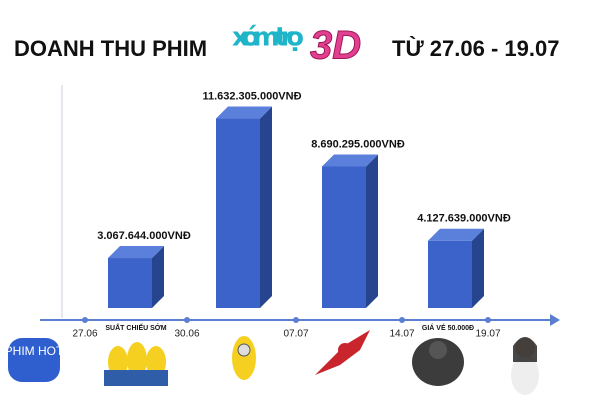  I want to click on value-label: 4.127.639.000VNĐ, so click(464, 219).